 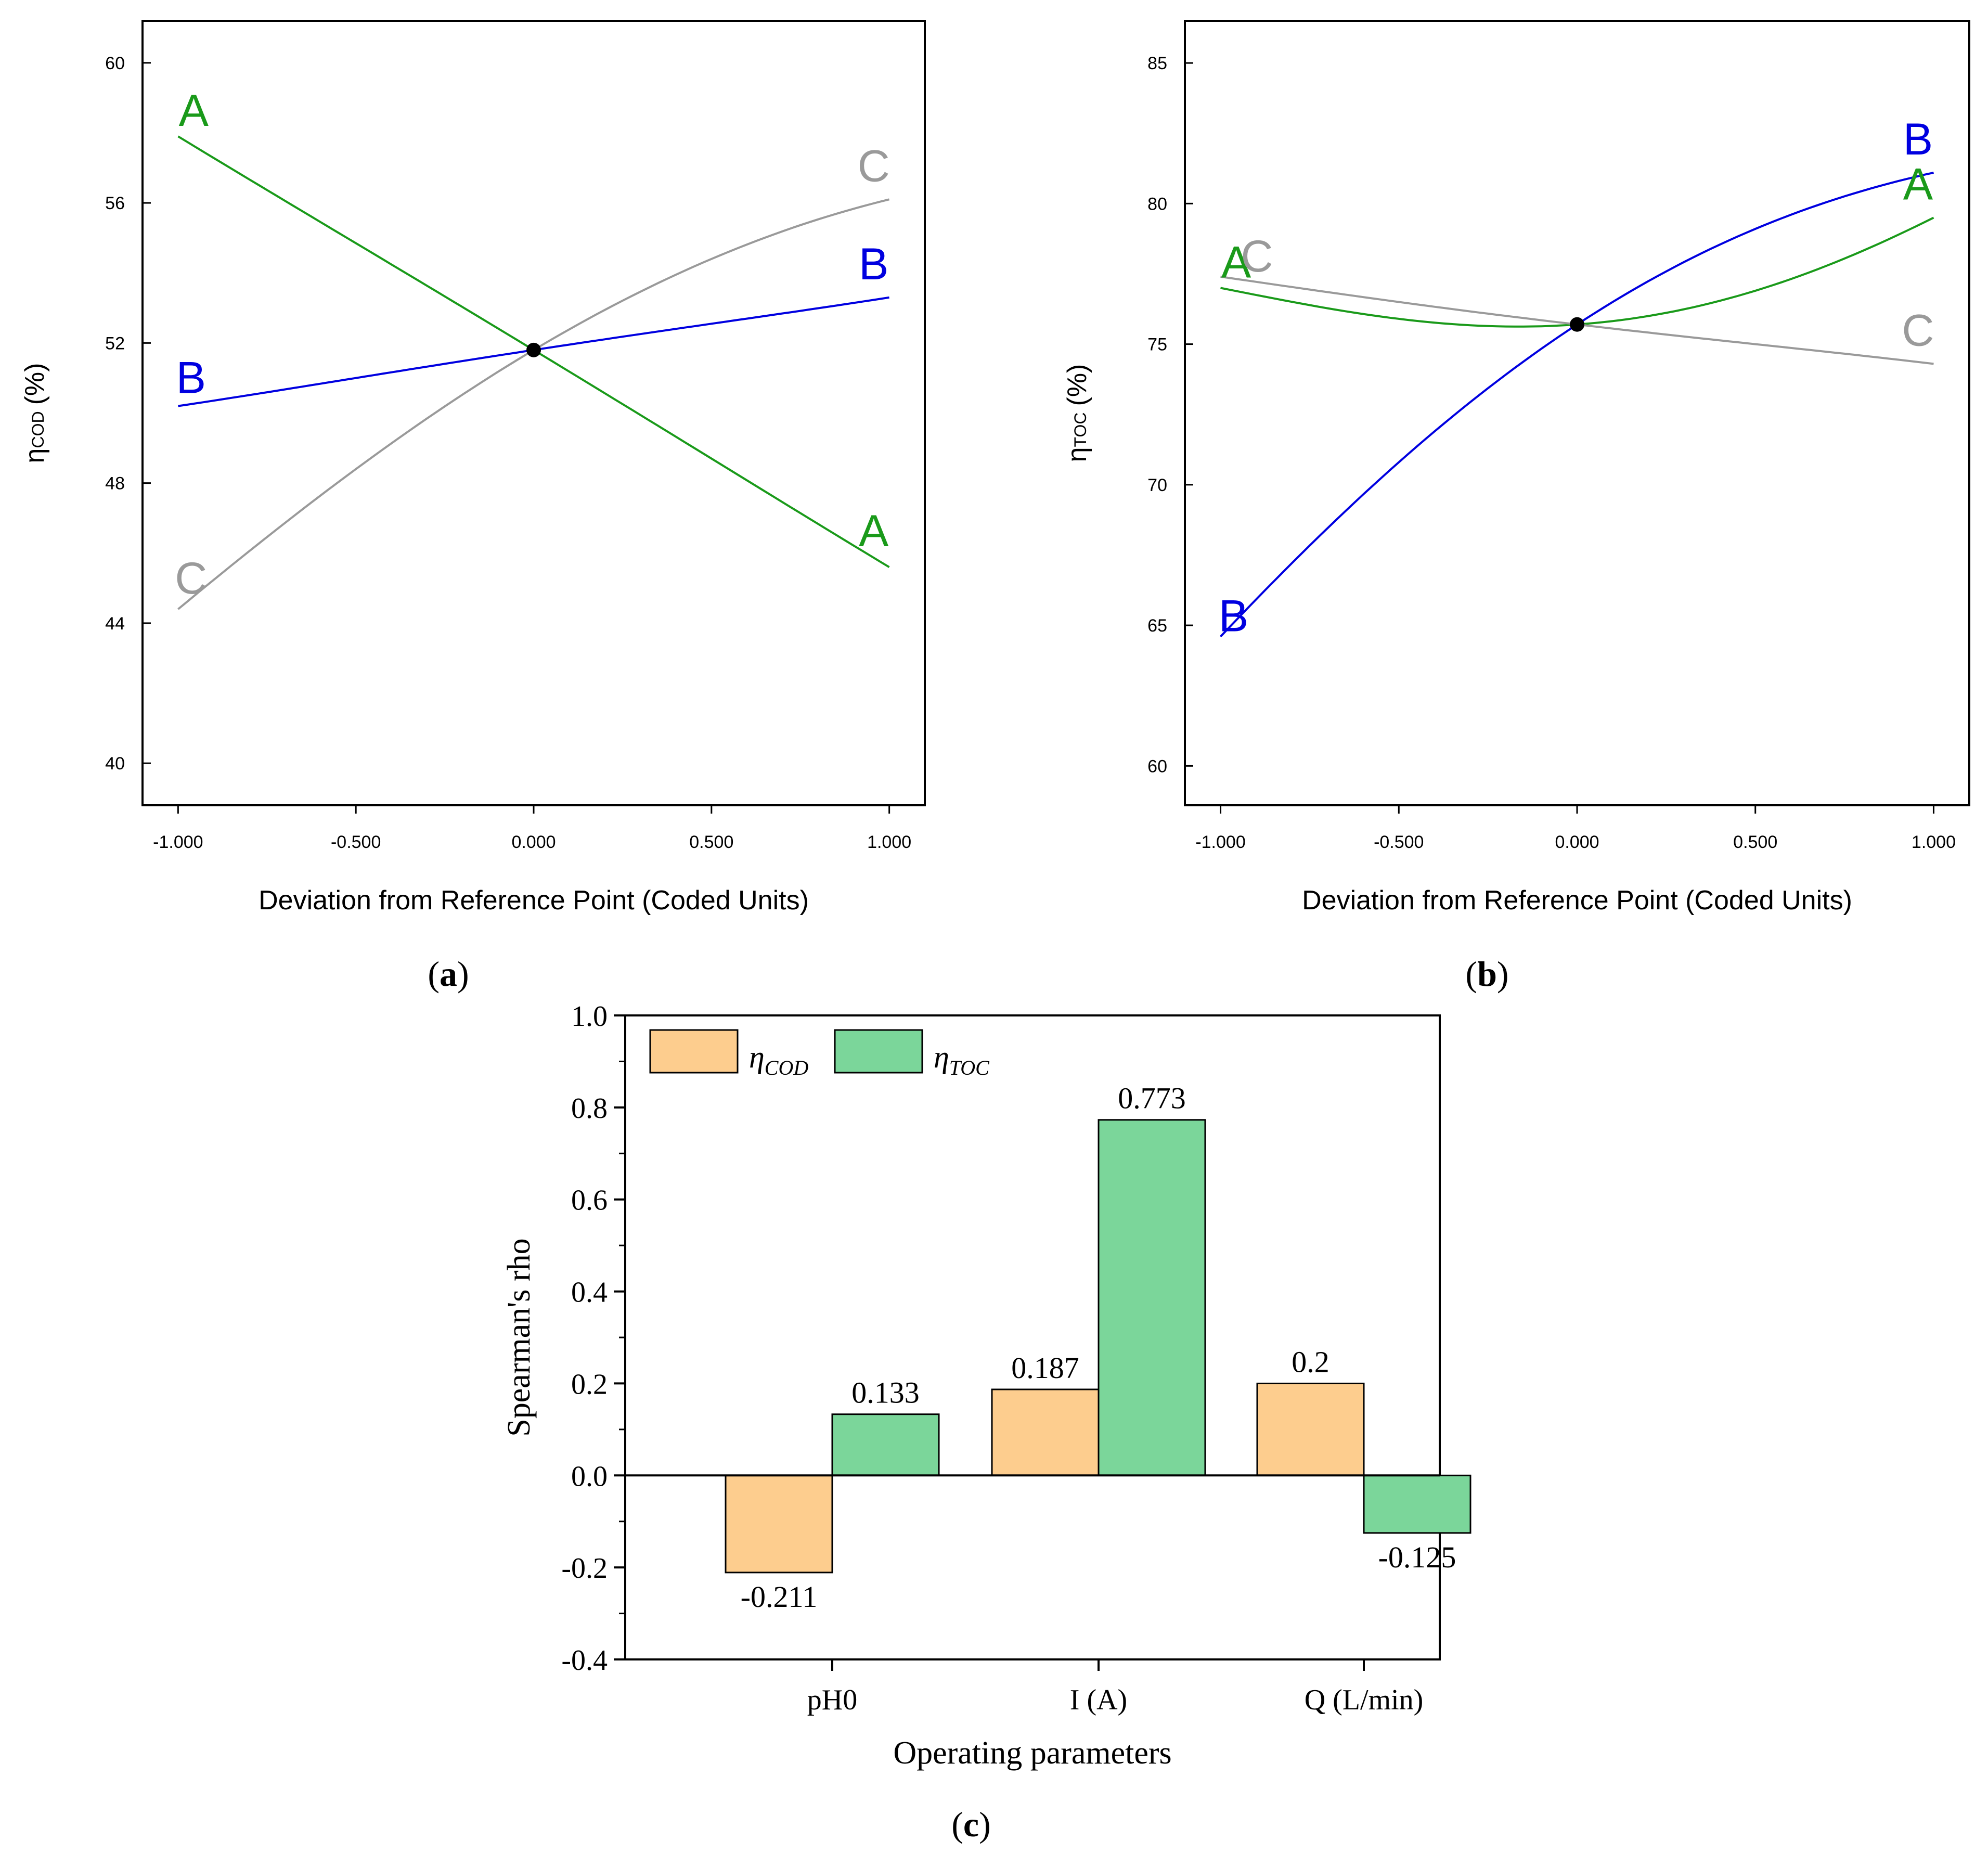 I want to click on y-tick-label: 1.0, so click(x=590, y=1017).